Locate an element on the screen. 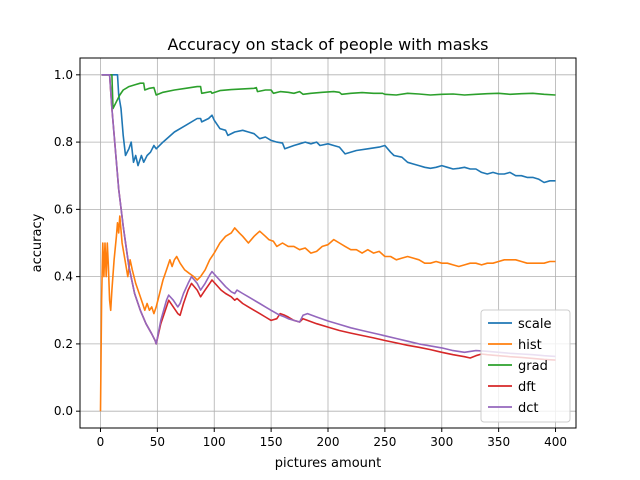 Image resolution: width=640 pixels, height=480 pixels. legend-box is located at coordinates (525, 366).